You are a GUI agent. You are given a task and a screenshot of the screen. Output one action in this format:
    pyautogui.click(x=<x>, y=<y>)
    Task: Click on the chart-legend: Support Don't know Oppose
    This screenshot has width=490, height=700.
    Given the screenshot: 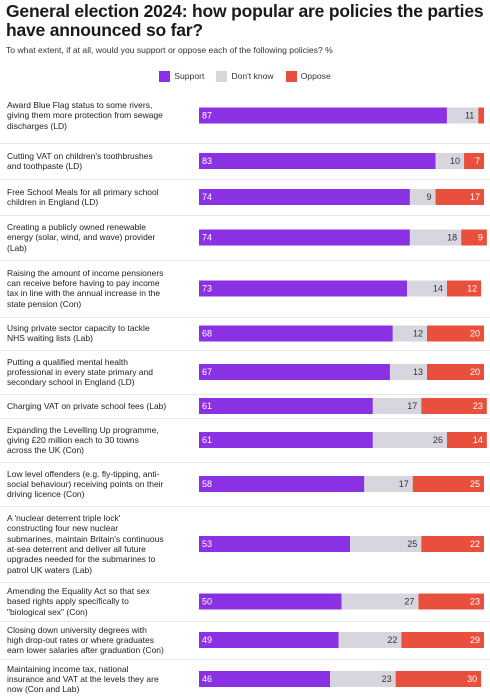 What is the action you would take?
    pyautogui.click(x=245, y=76)
    